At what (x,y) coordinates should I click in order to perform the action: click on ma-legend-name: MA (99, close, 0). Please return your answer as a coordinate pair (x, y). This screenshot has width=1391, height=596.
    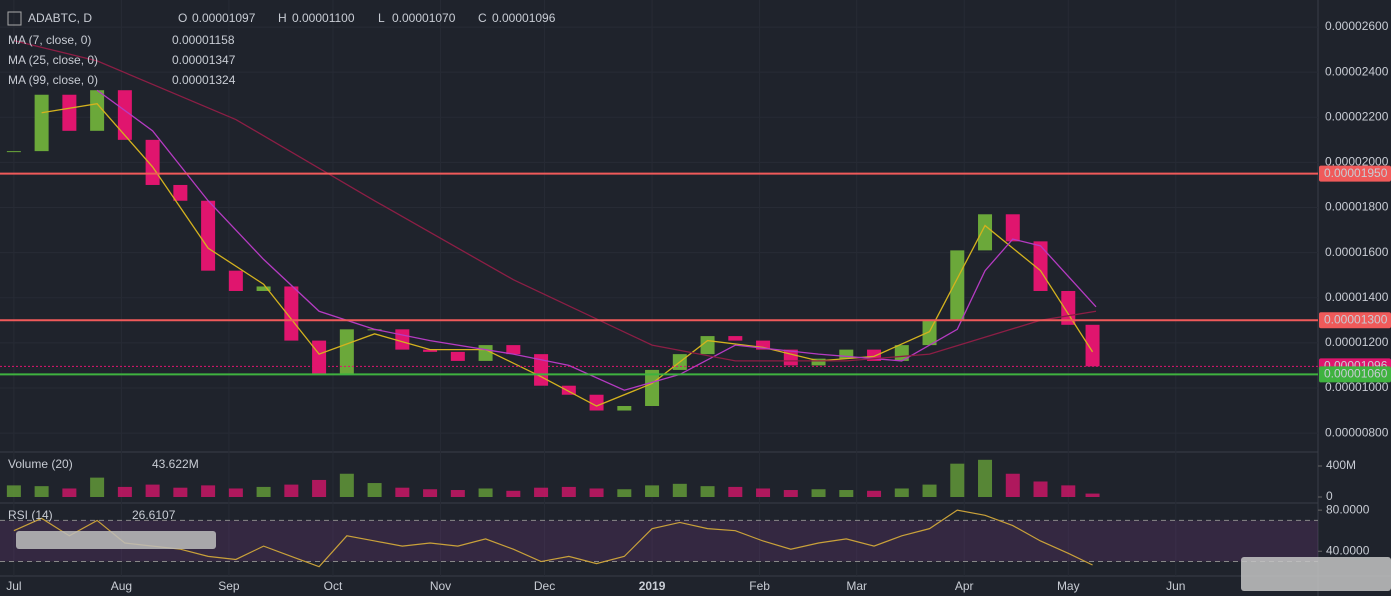
    Looking at the image, I should click on (53, 80).